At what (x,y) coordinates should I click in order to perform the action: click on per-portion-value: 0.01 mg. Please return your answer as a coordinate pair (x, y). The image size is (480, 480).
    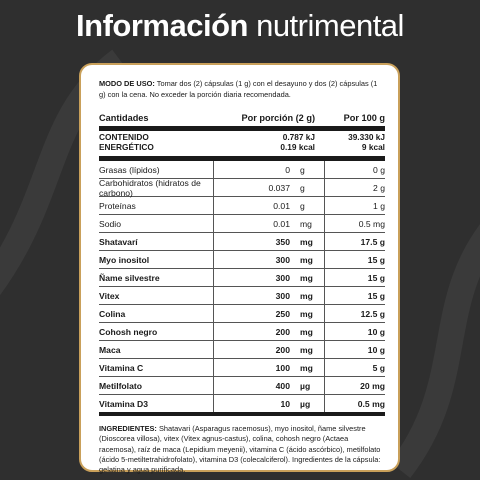
    Looking at the image, I should click on (269, 224).